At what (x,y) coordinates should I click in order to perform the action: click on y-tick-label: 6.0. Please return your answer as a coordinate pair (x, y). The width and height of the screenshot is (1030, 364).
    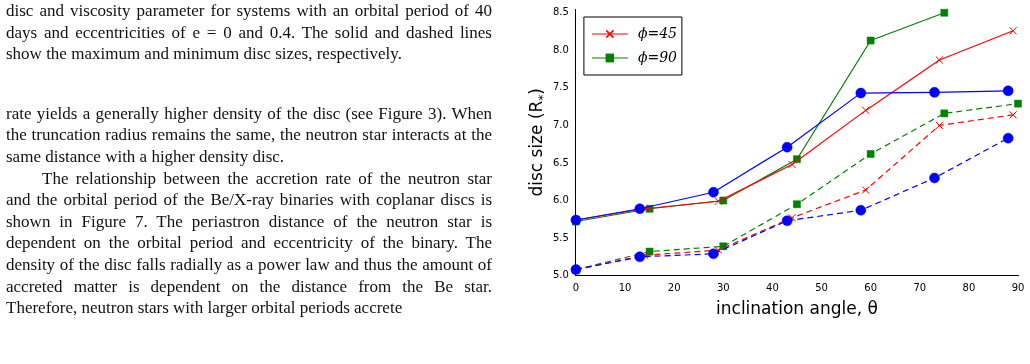
    Looking at the image, I should click on (561, 200).